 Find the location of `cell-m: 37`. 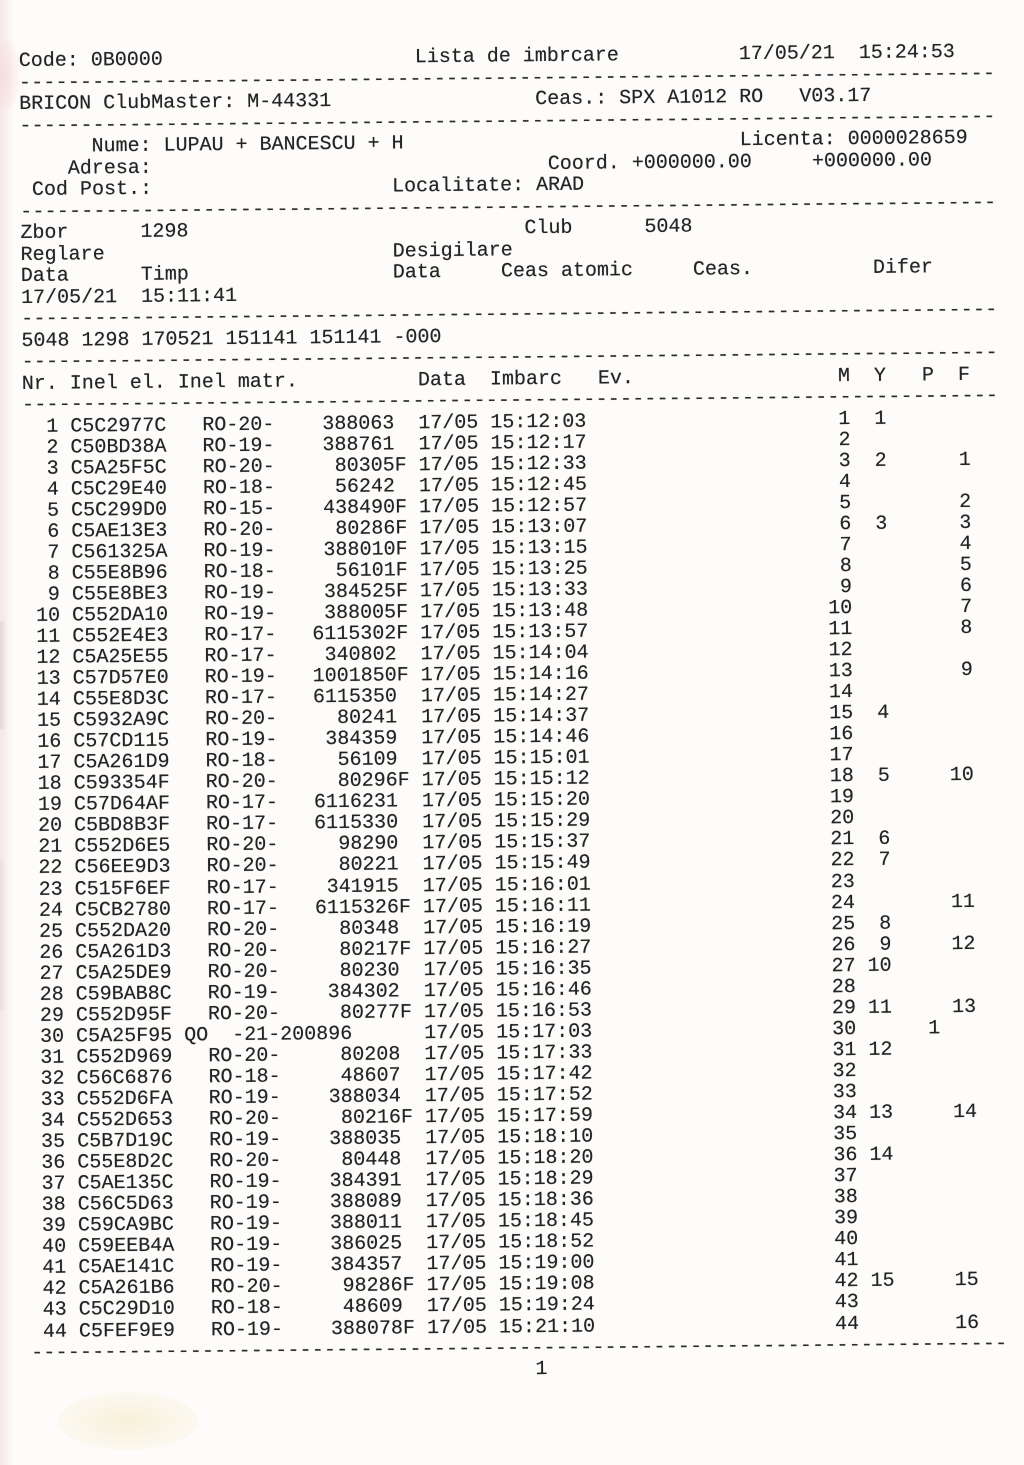

cell-m: 37 is located at coordinates (845, 1177).